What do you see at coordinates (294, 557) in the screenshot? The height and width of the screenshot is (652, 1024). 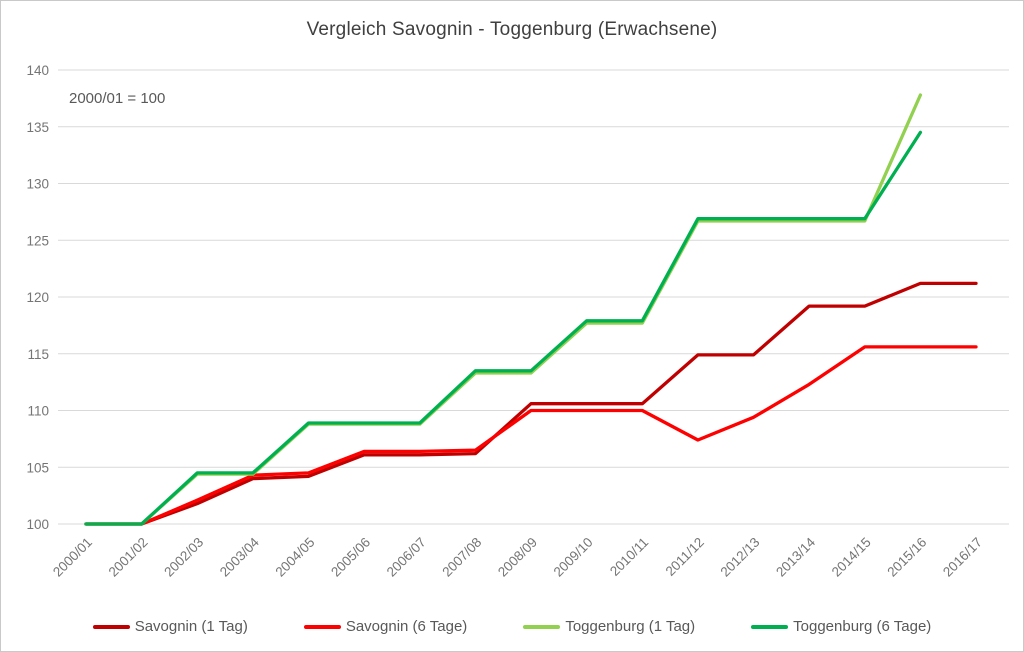 I see `x-axis-tick-label: 2004/05` at bounding box center [294, 557].